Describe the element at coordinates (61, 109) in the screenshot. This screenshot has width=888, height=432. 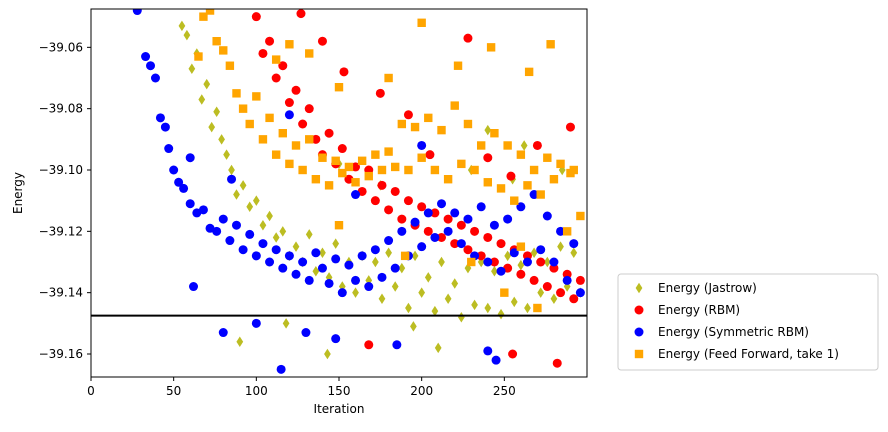
I see `y-tick-label: −39.08` at that location.